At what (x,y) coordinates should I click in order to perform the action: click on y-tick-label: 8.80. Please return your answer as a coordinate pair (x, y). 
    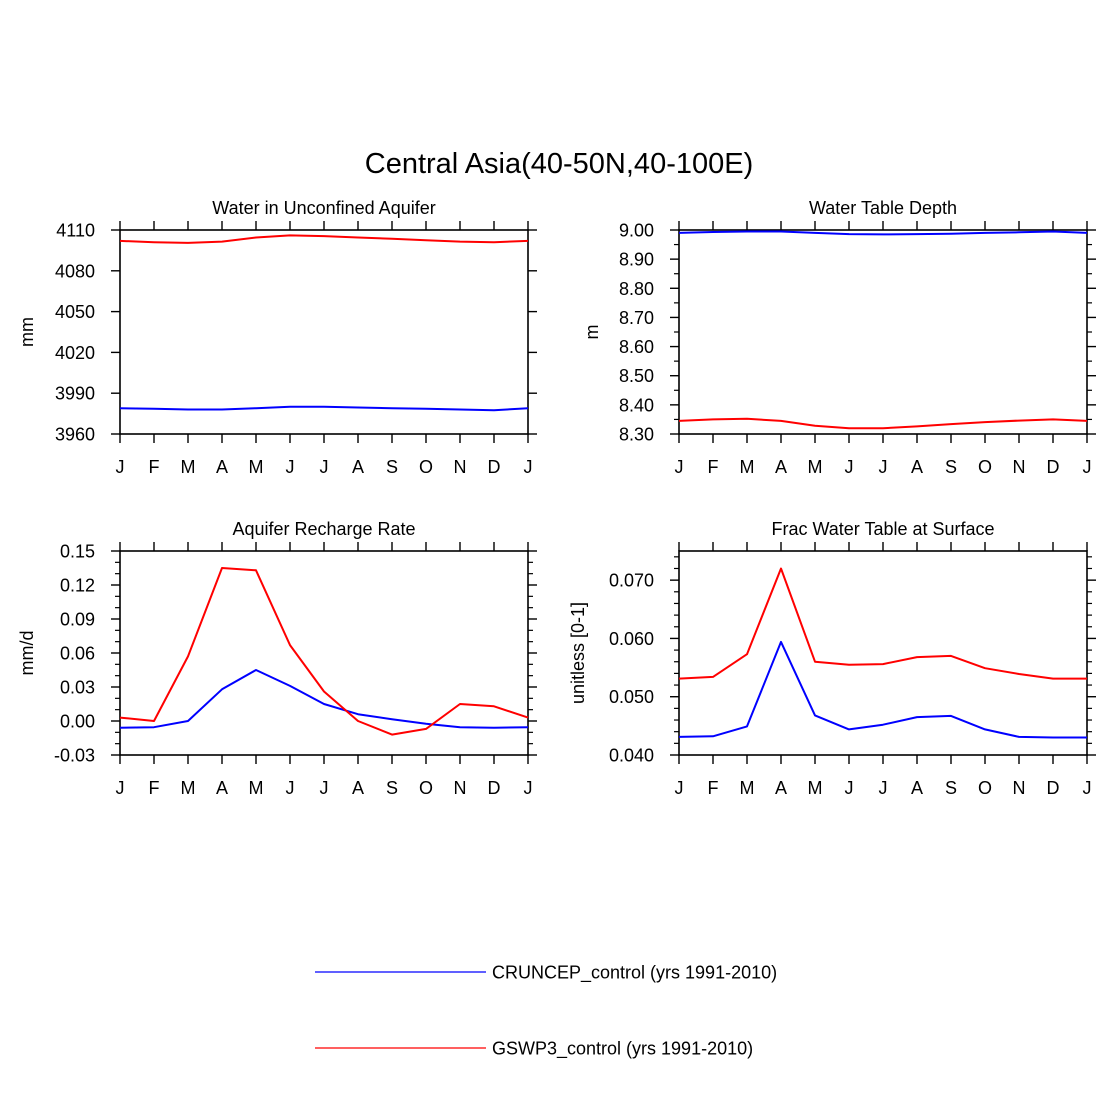
    Looking at the image, I should click on (636, 289).